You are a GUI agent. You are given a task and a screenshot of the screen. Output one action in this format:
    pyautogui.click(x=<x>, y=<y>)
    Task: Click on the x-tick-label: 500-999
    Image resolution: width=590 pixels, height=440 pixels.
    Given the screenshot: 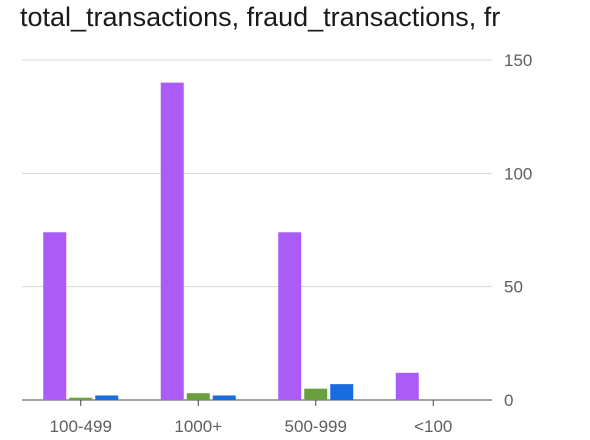 What is the action you would take?
    pyautogui.click(x=316, y=426)
    